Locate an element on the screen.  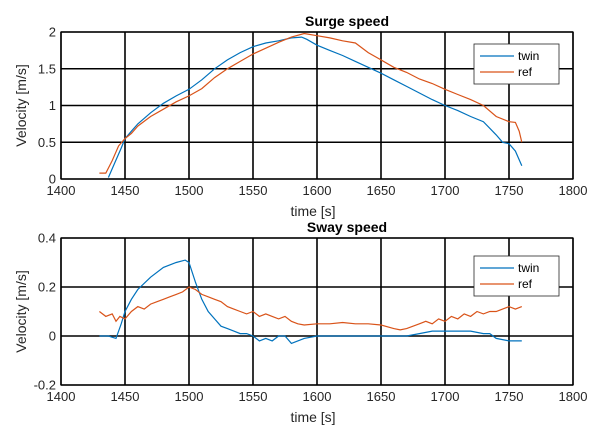
y-tick-label: 2 is located at coordinates (52, 32).